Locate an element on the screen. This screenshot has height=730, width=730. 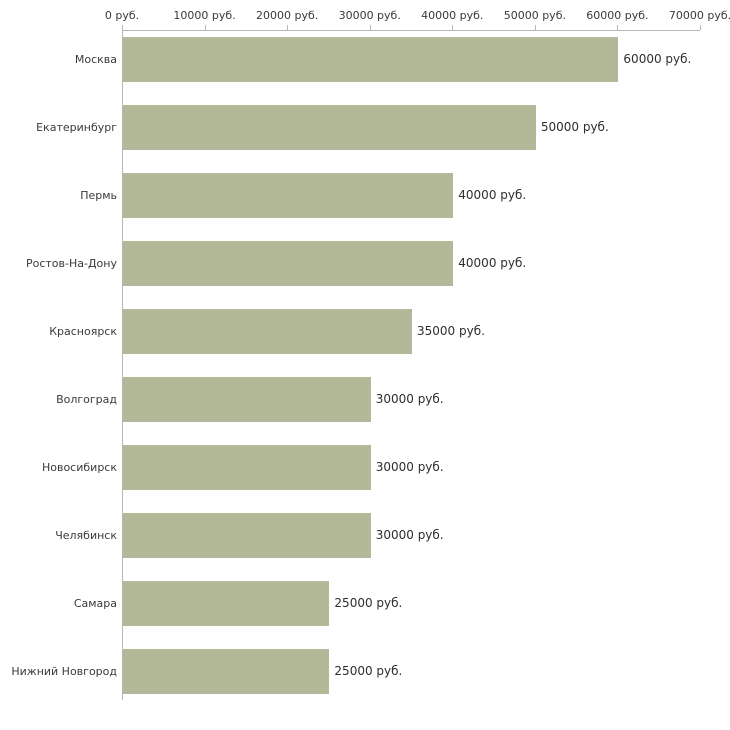
x-tick-label: 0 руб. is located at coordinates (122, 15).